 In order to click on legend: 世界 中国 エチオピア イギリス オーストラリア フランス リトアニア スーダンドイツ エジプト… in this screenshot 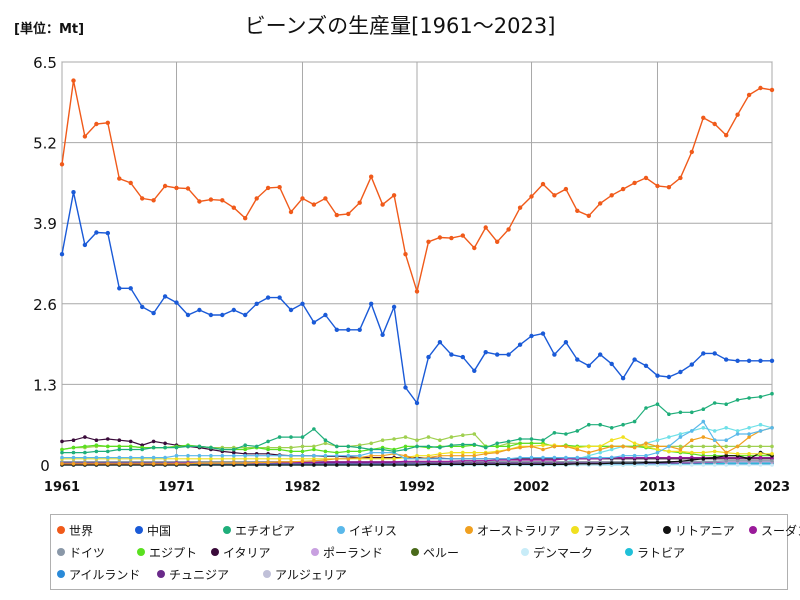, I will do `click(425, 552)`.